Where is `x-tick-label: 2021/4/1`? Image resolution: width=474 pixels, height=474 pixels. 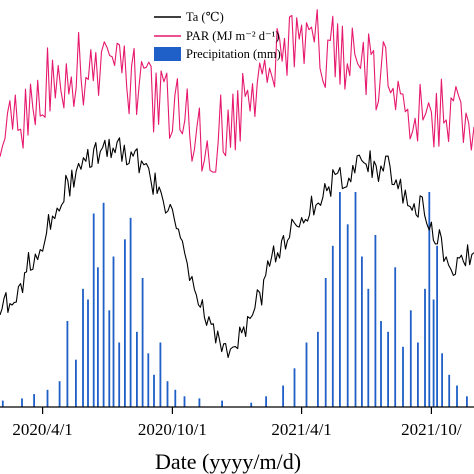 x-tick-label: 2021/4/1 is located at coordinates (301, 429).